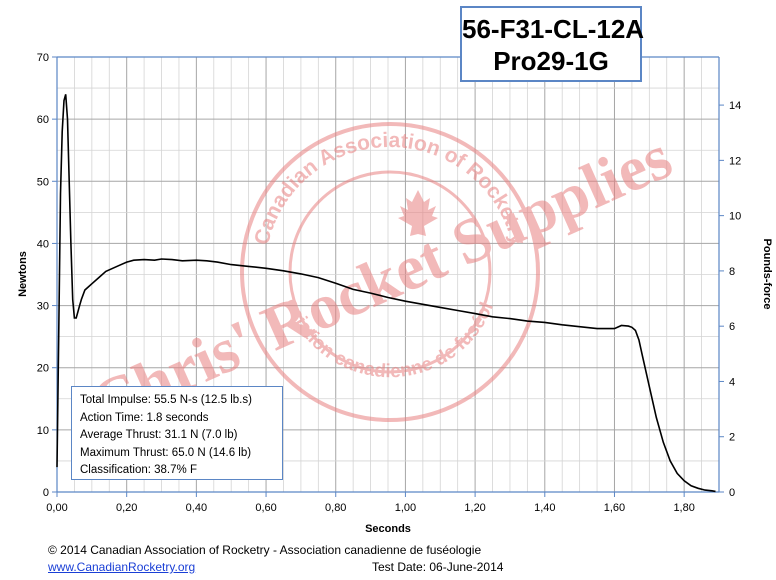  Describe the element at coordinates (43, 120) in the screenshot. I see `y-tick-label: 60` at that location.